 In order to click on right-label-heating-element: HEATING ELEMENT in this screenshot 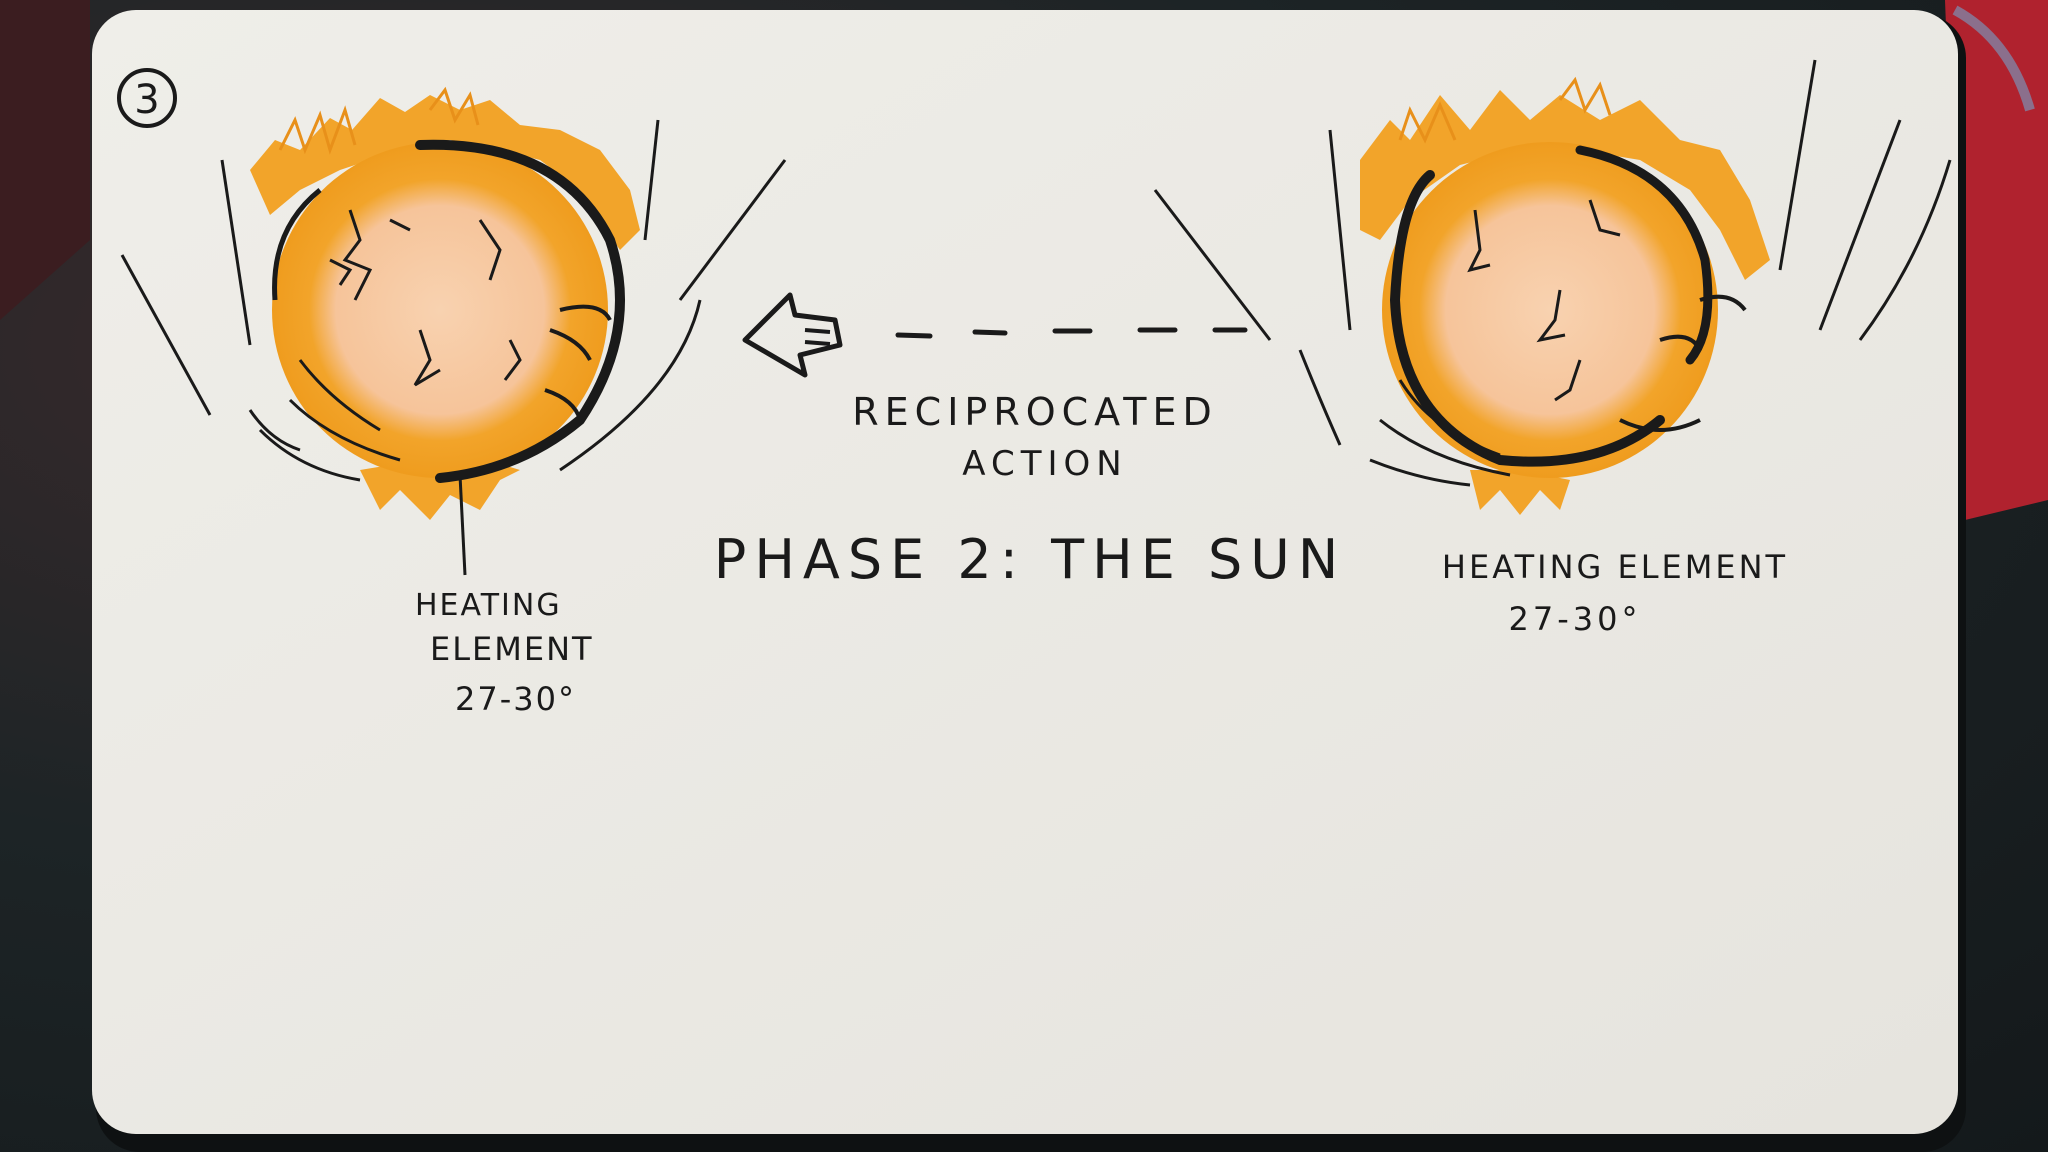, I will do `click(1615, 567)`.